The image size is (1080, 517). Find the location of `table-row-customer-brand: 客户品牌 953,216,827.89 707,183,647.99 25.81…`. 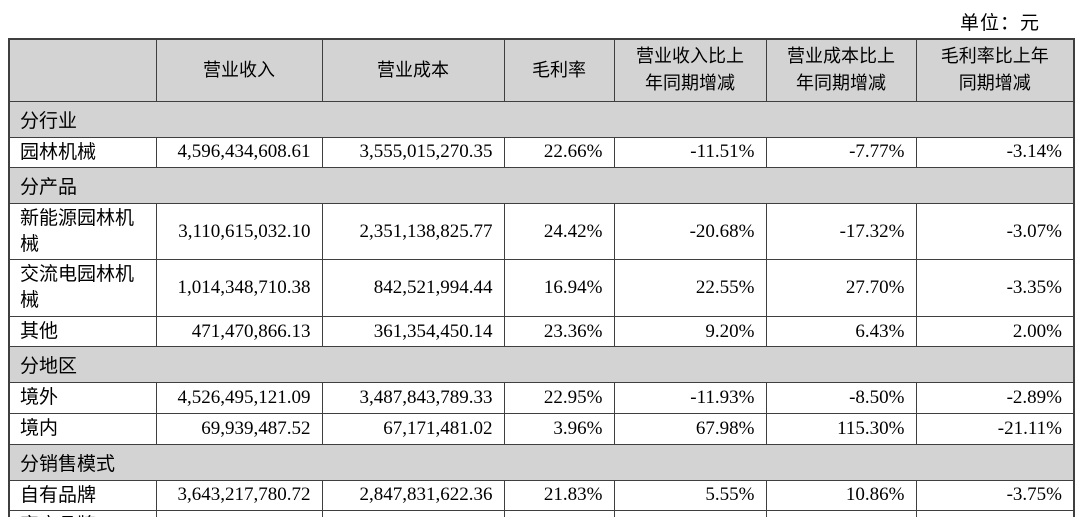

table-row-customer-brand: 客户品牌 953,216,827.89 707,183,647.99 25.81… is located at coordinates (541, 513).